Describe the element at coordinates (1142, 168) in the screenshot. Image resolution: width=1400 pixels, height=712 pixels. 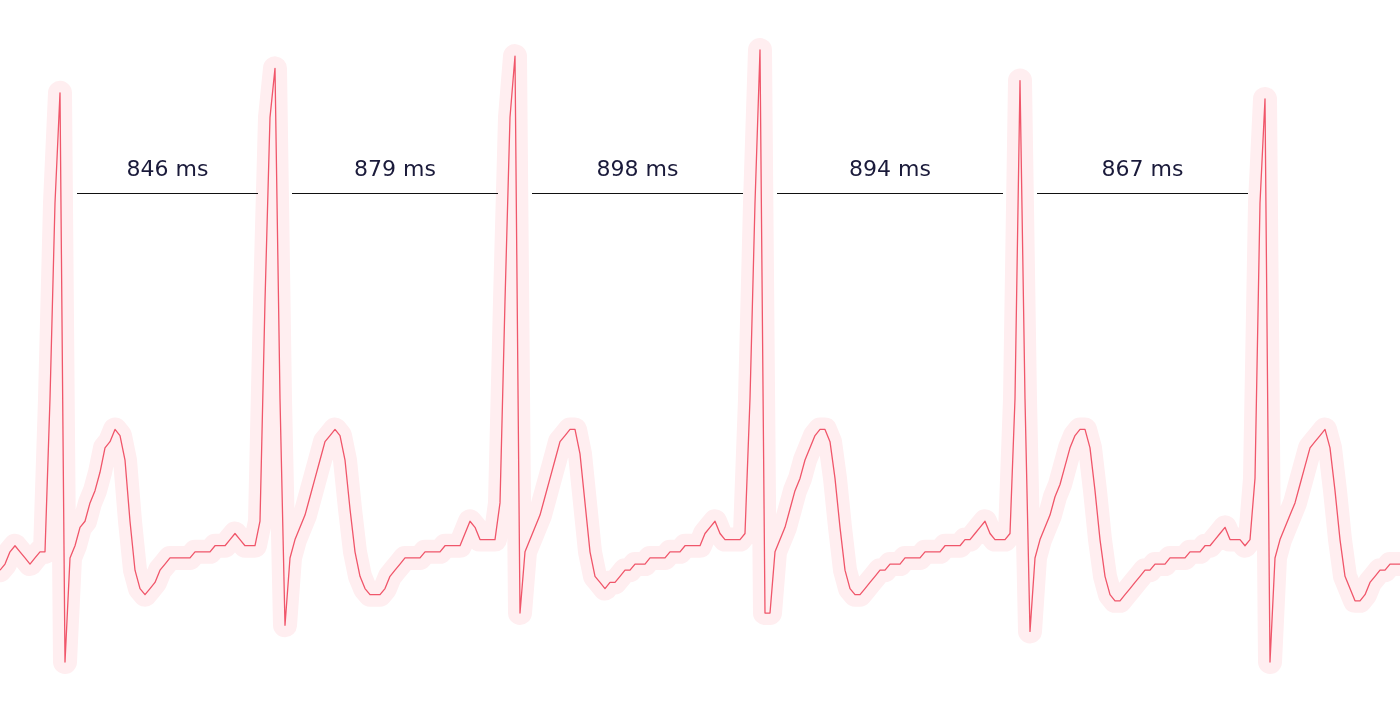
I see `annotation: 867 ms` at that location.